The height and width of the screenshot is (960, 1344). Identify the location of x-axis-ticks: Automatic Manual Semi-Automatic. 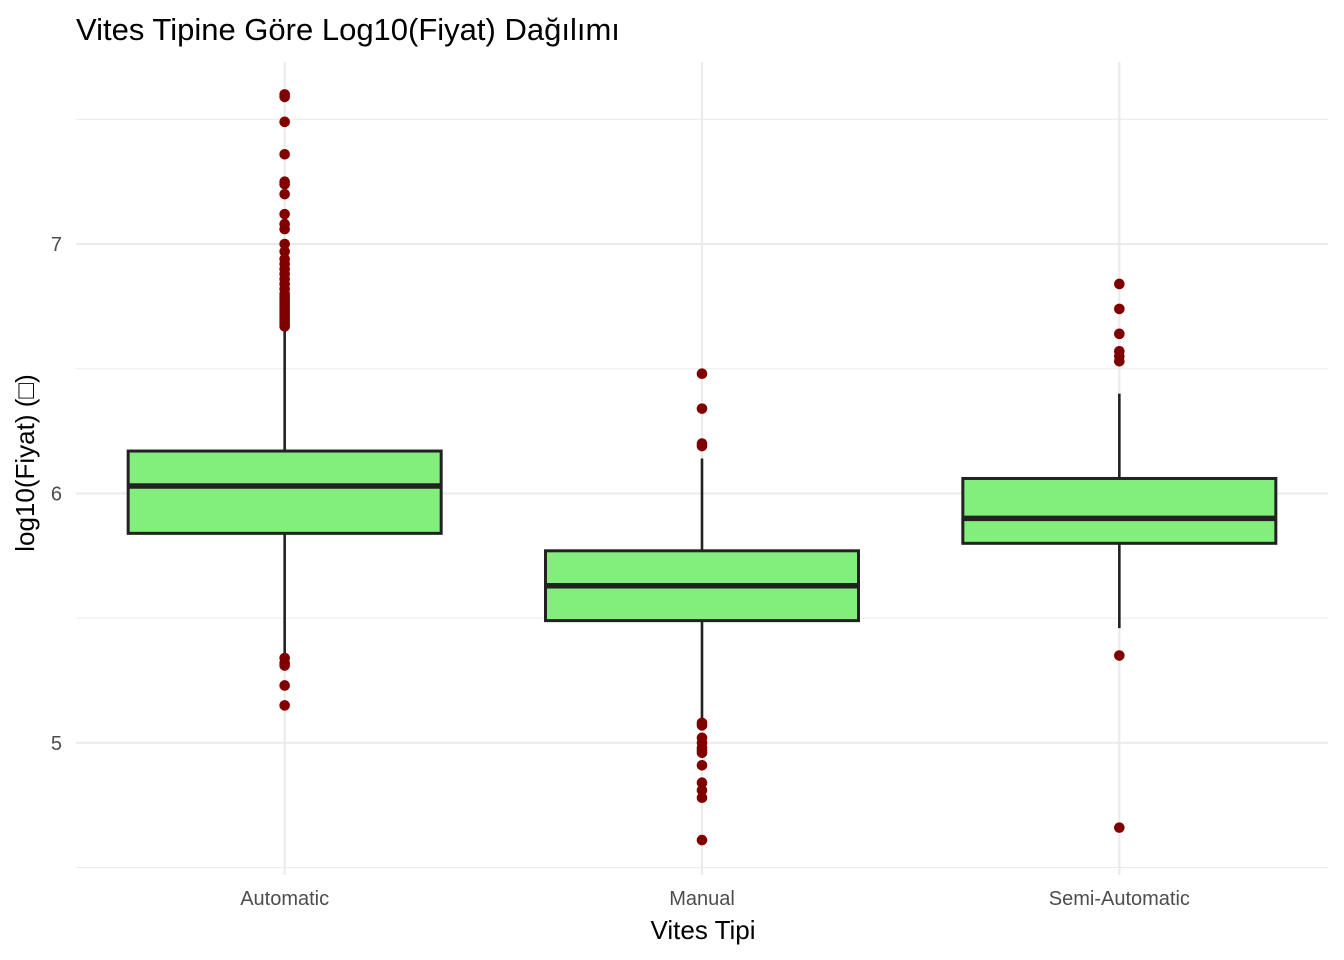
(715, 899).